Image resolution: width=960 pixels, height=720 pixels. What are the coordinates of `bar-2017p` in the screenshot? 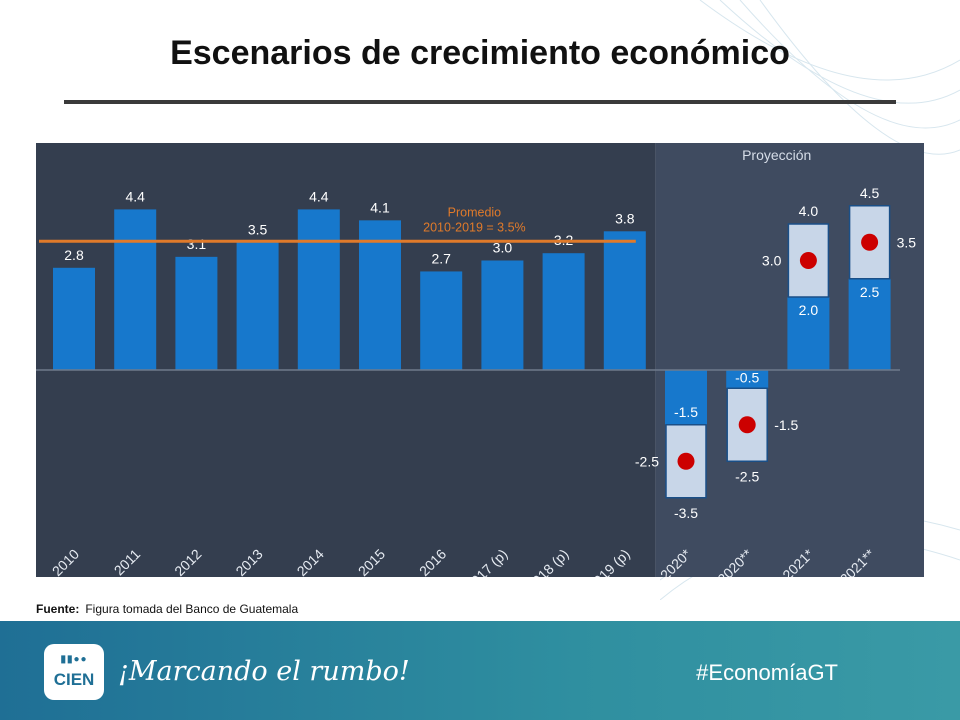 It's located at (502, 315).